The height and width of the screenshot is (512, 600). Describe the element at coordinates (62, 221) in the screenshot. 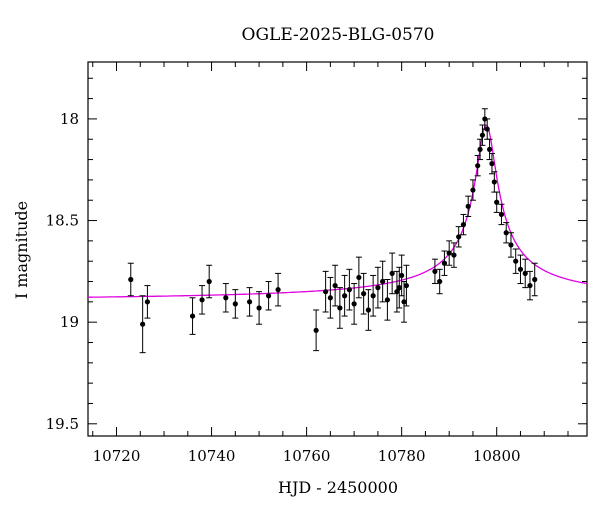

I see `y-tick-label: 18.5` at that location.